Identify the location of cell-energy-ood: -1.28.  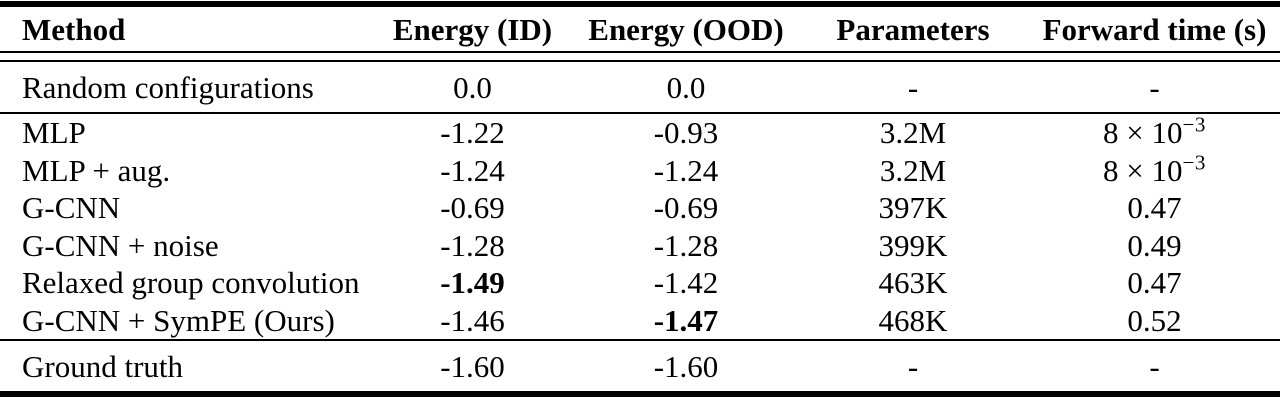
(686, 245).